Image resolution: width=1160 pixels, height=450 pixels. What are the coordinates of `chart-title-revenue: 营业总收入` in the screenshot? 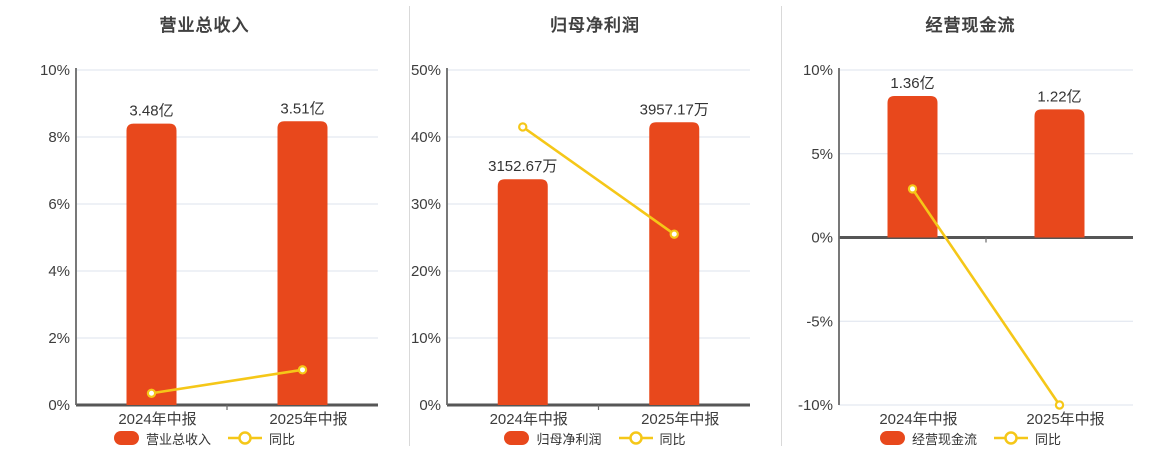 It's located at (204, 25).